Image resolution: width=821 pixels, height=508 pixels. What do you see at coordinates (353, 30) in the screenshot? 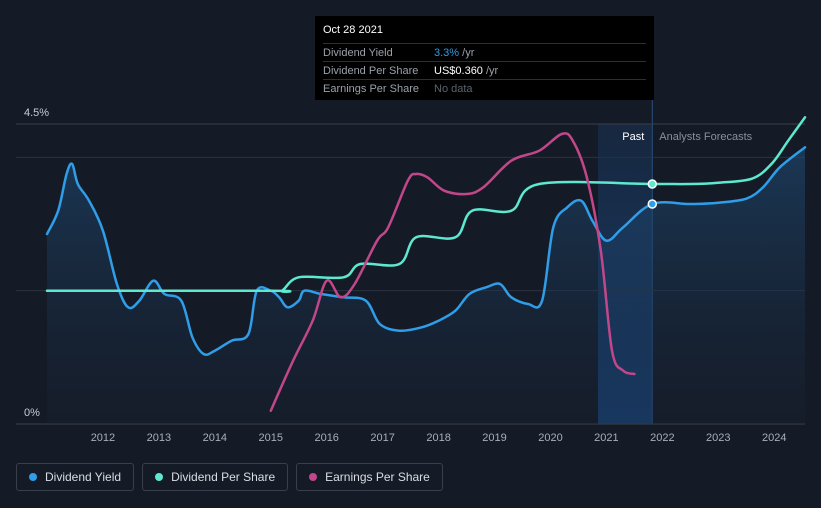
I see `tooltip-date: Oct 28 2021` at bounding box center [353, 30].